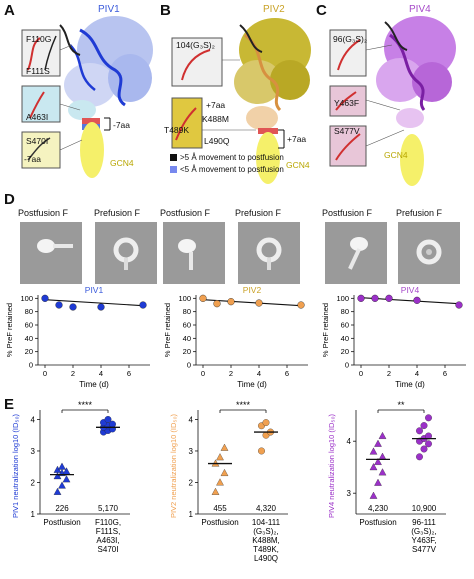  Describe the element at coordinates (108, 549) in the screenshot. I see `group-label: S470I` at that location.